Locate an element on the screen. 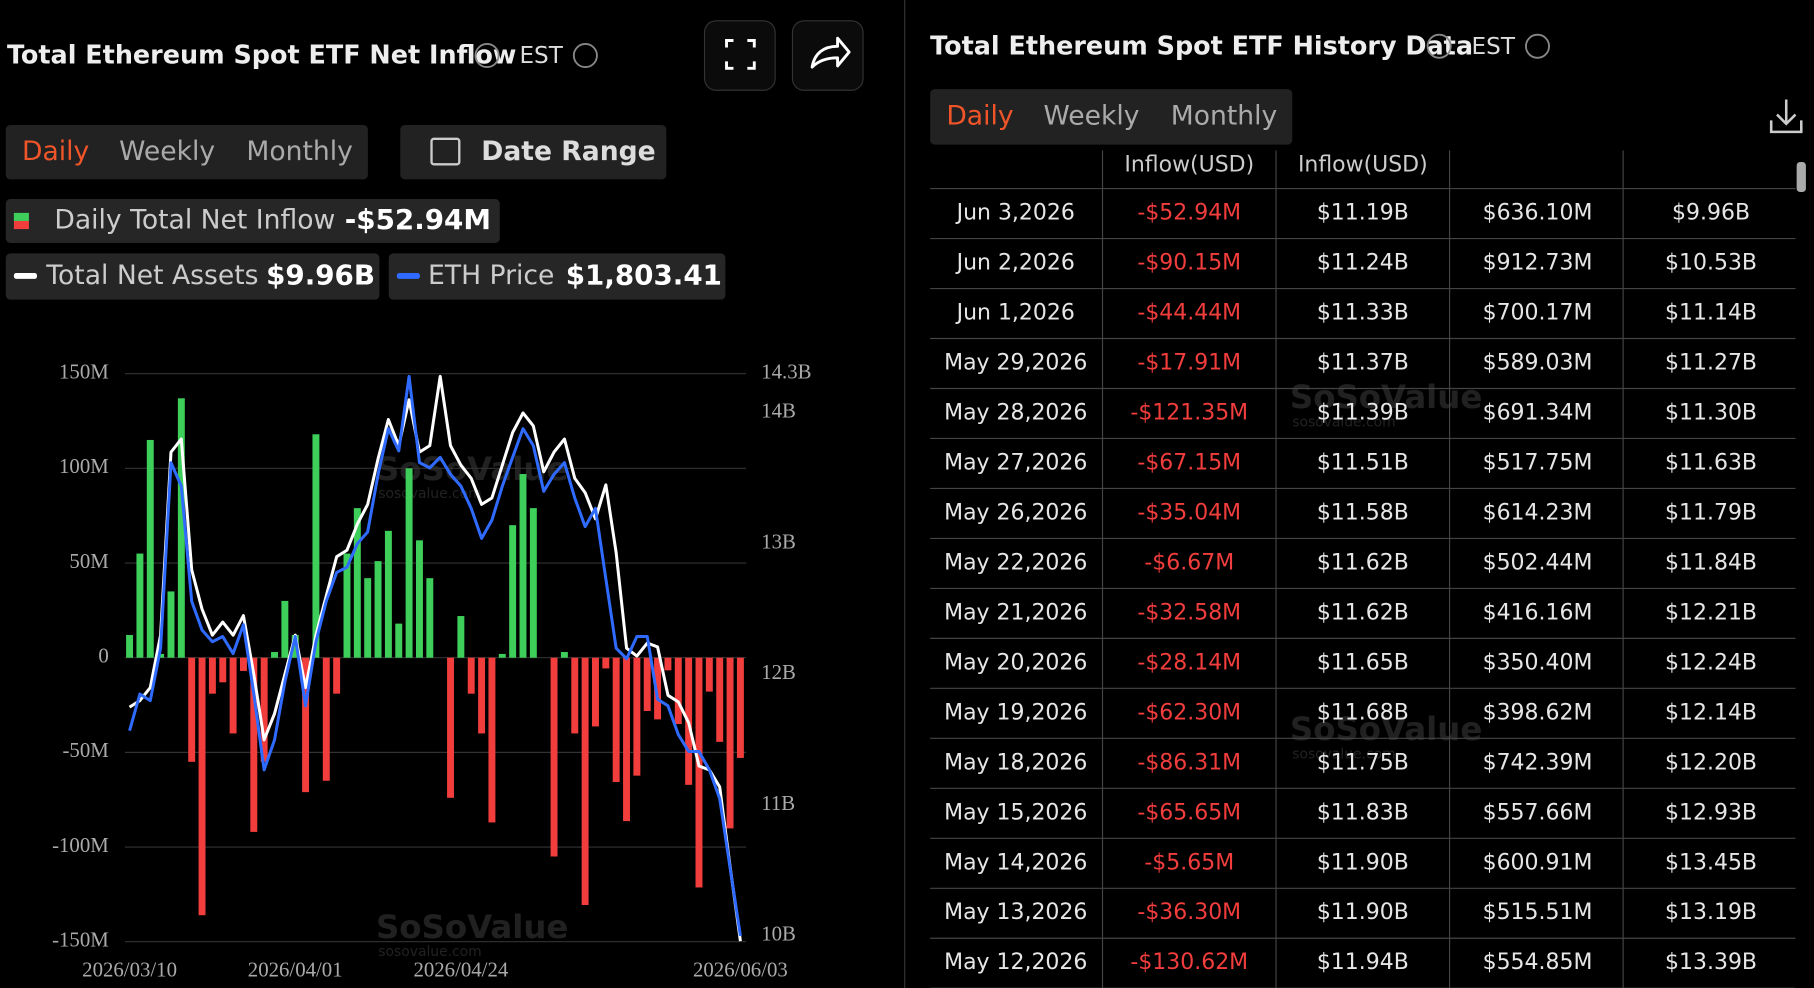  table-cell: -$32.58M is located at coordinates (1189, 612).